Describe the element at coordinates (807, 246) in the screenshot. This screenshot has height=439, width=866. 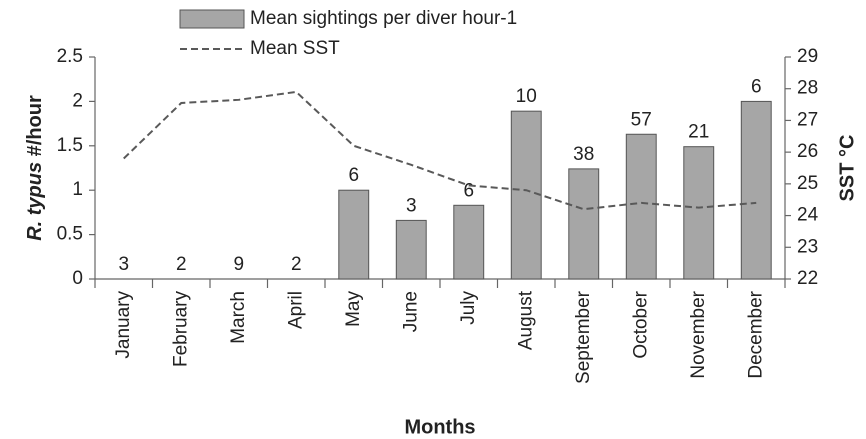
I see `y2-tick-label: 23` at that location.